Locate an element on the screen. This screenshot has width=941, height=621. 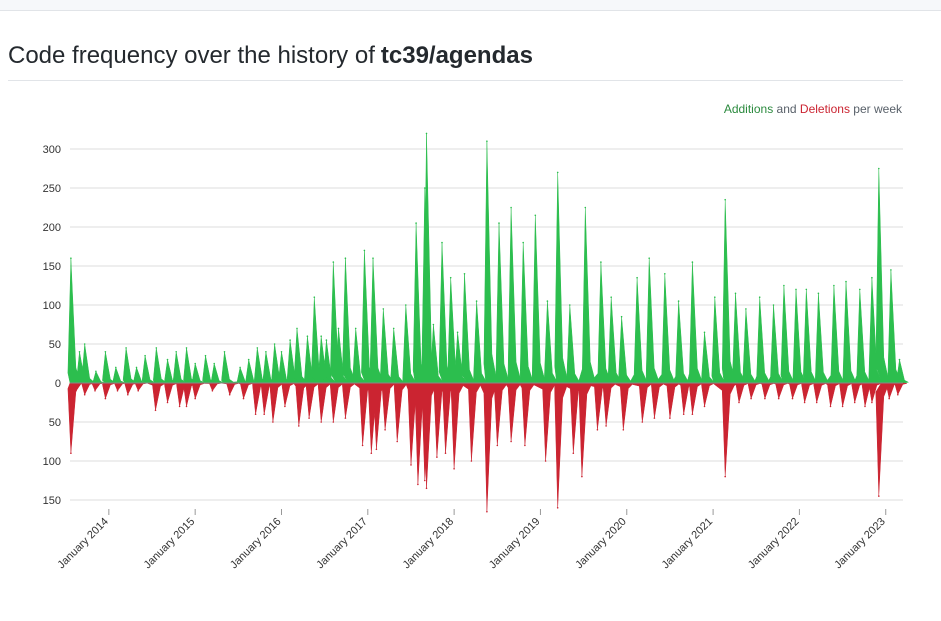
x-tick-label: January 2021 is located at coordinates (688, 544).